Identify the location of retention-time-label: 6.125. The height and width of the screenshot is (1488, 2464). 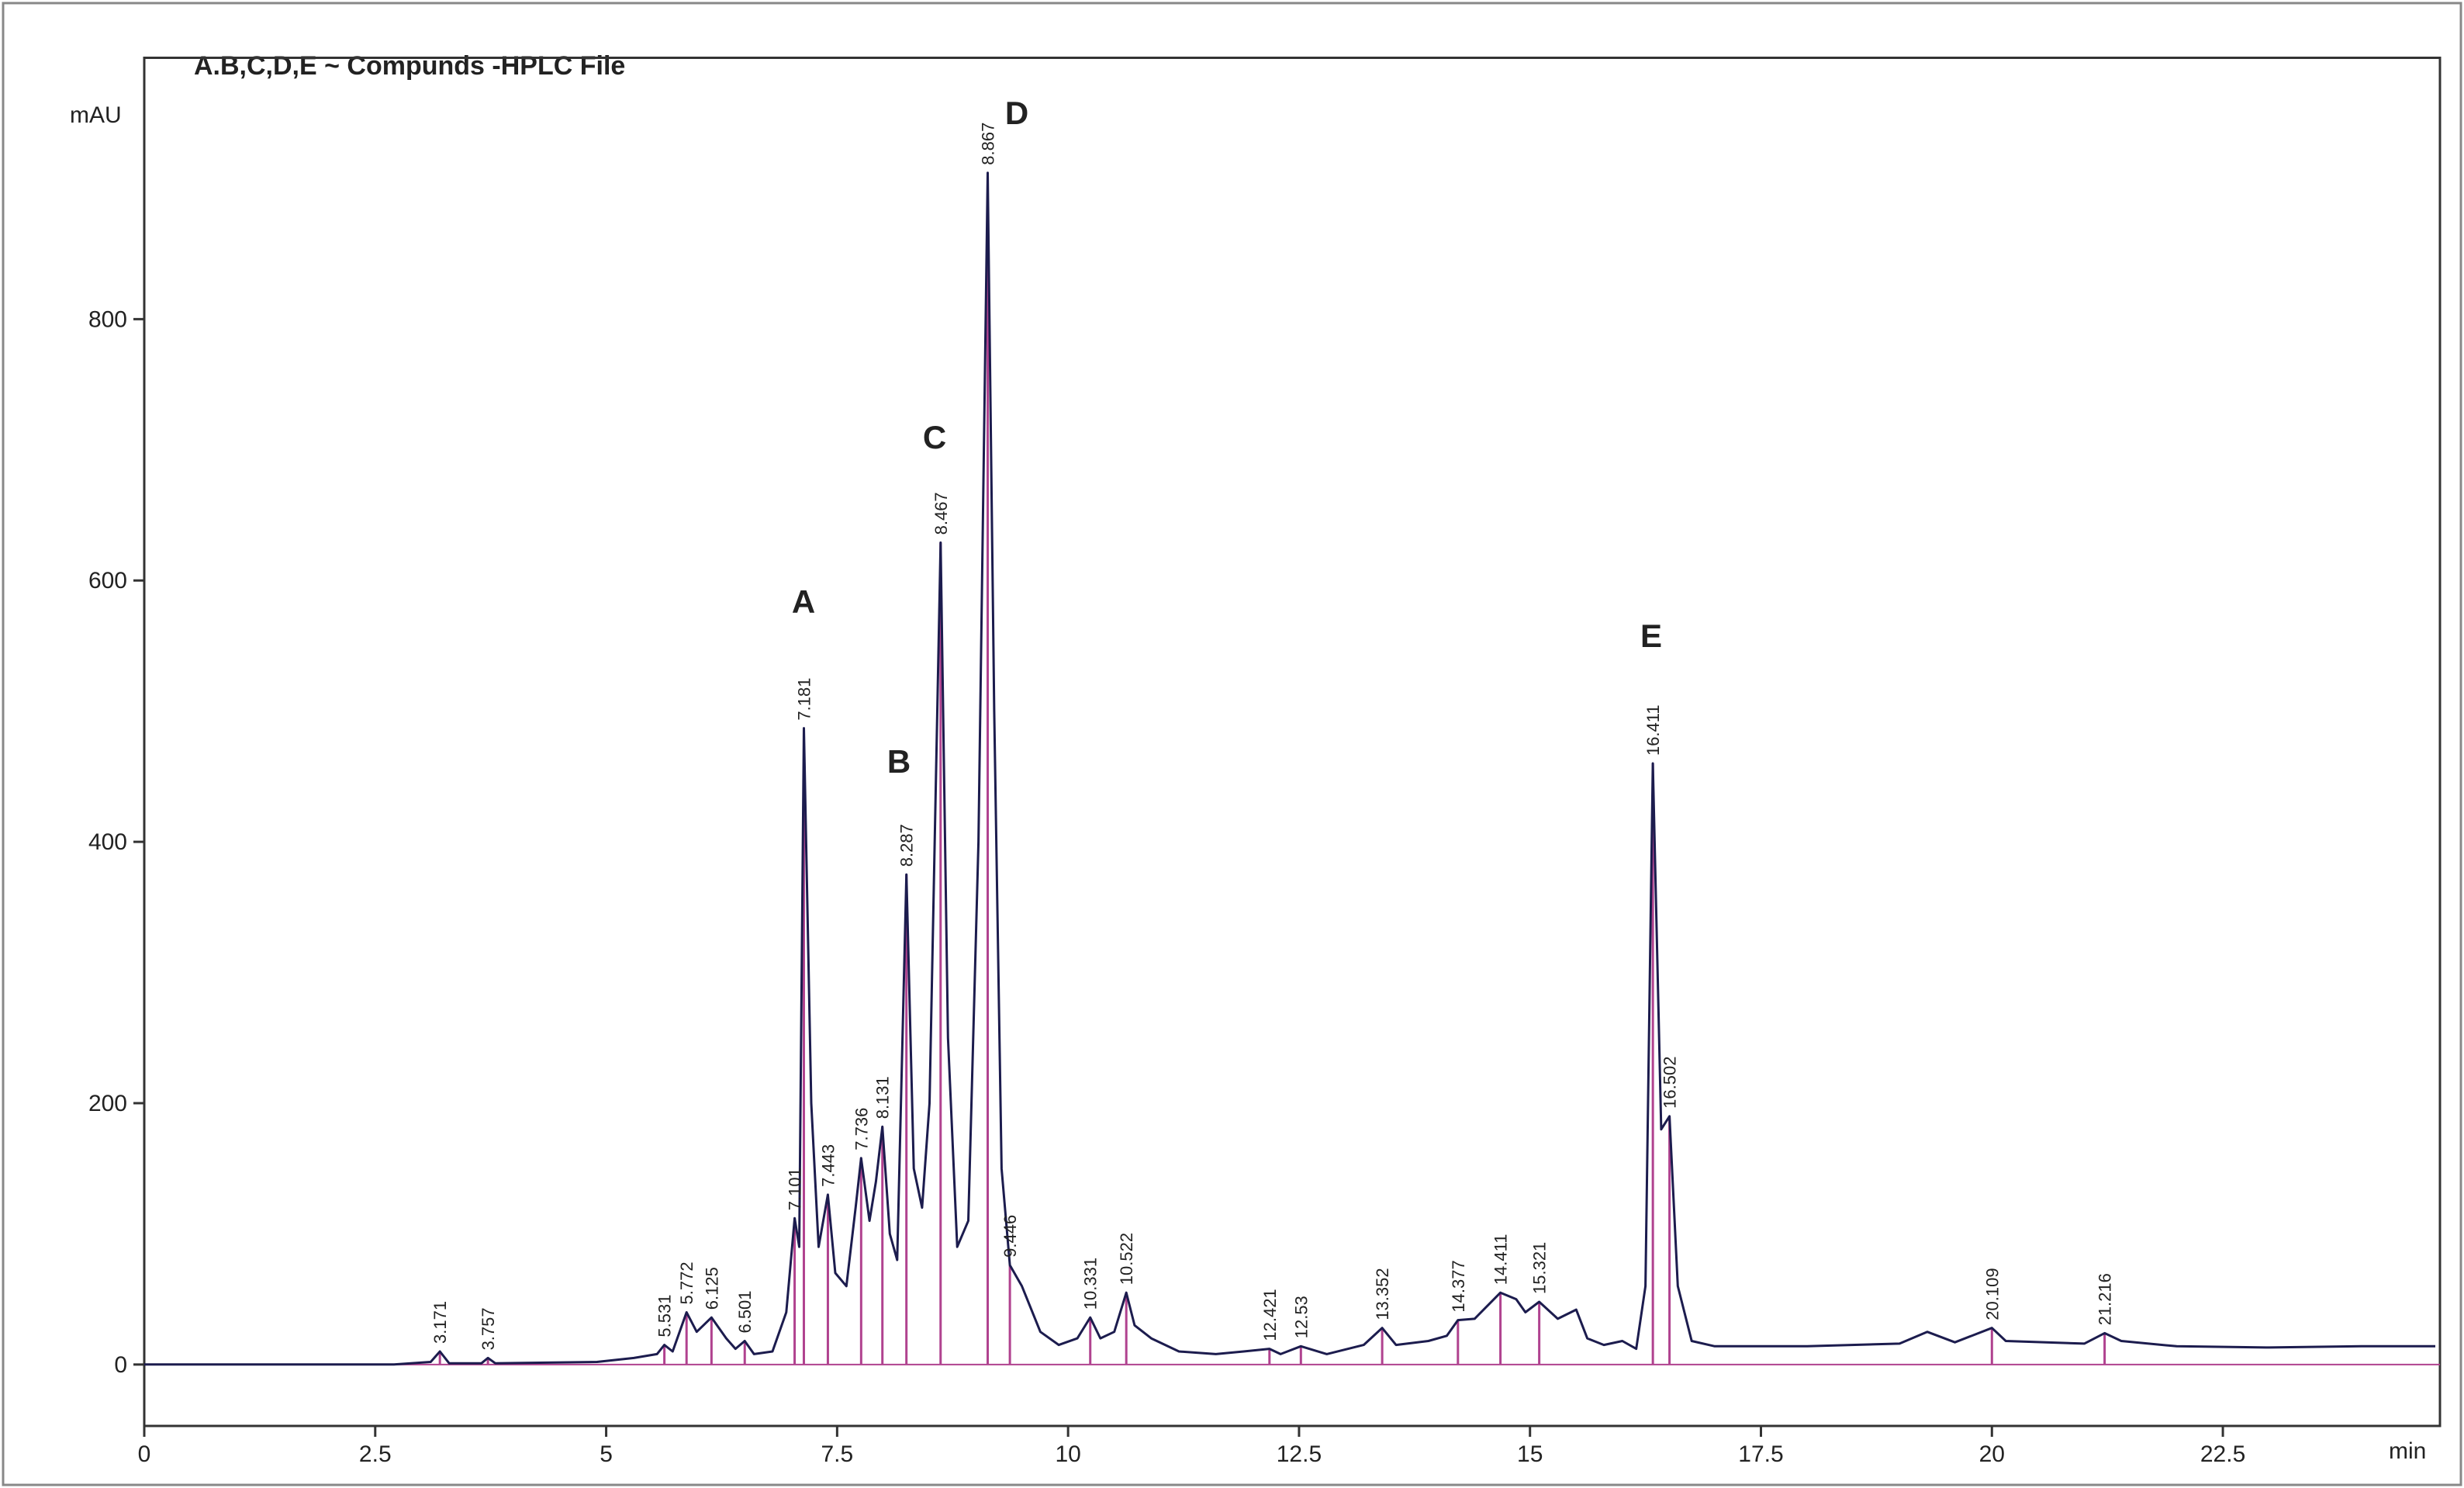
(711, 1289).